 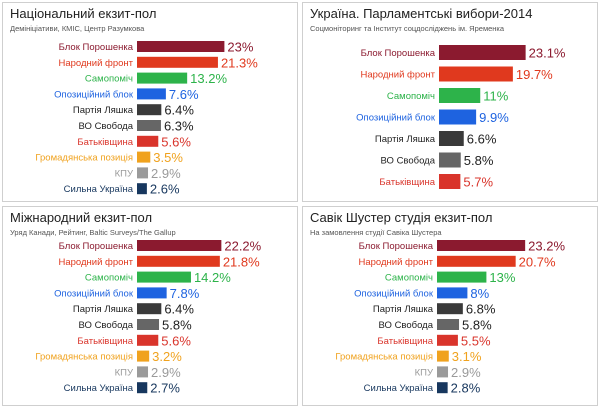 I want to click on value-label: 5.5%, so click(x=476, y=340).